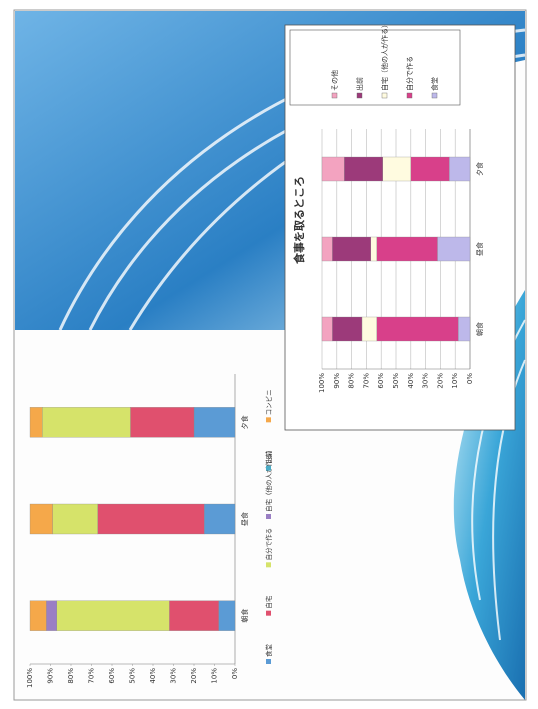 This screenshot has height=709, width=538. What do you see at coordinates (334, 80) in the screenshot?
I see `legend-label: その他` at bounding box center [334, 80].